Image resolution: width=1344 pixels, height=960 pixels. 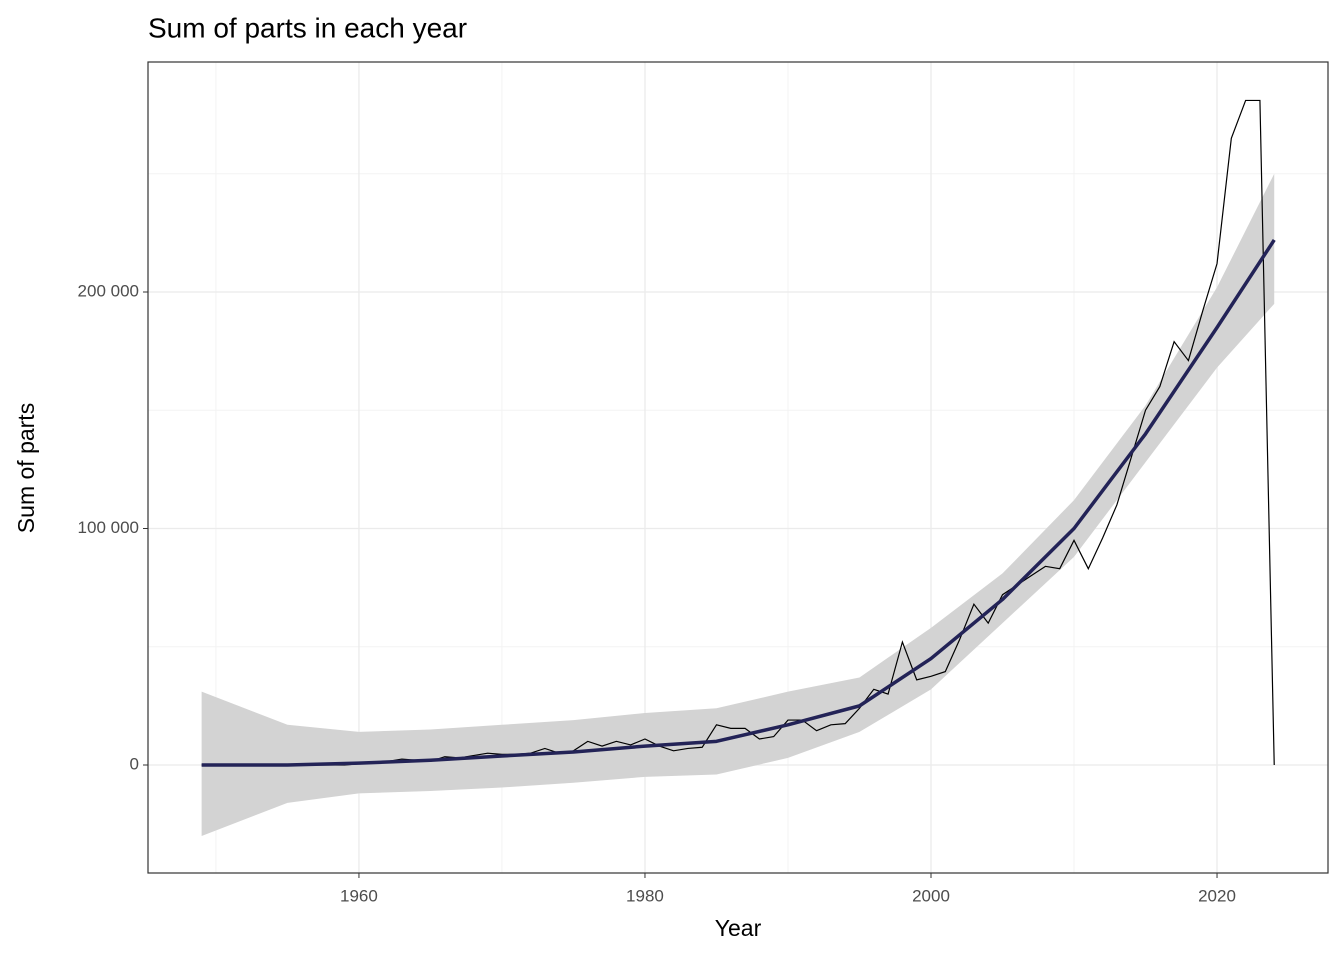 I want to click on y-tick-label: 0, so click(x=134, y=763).